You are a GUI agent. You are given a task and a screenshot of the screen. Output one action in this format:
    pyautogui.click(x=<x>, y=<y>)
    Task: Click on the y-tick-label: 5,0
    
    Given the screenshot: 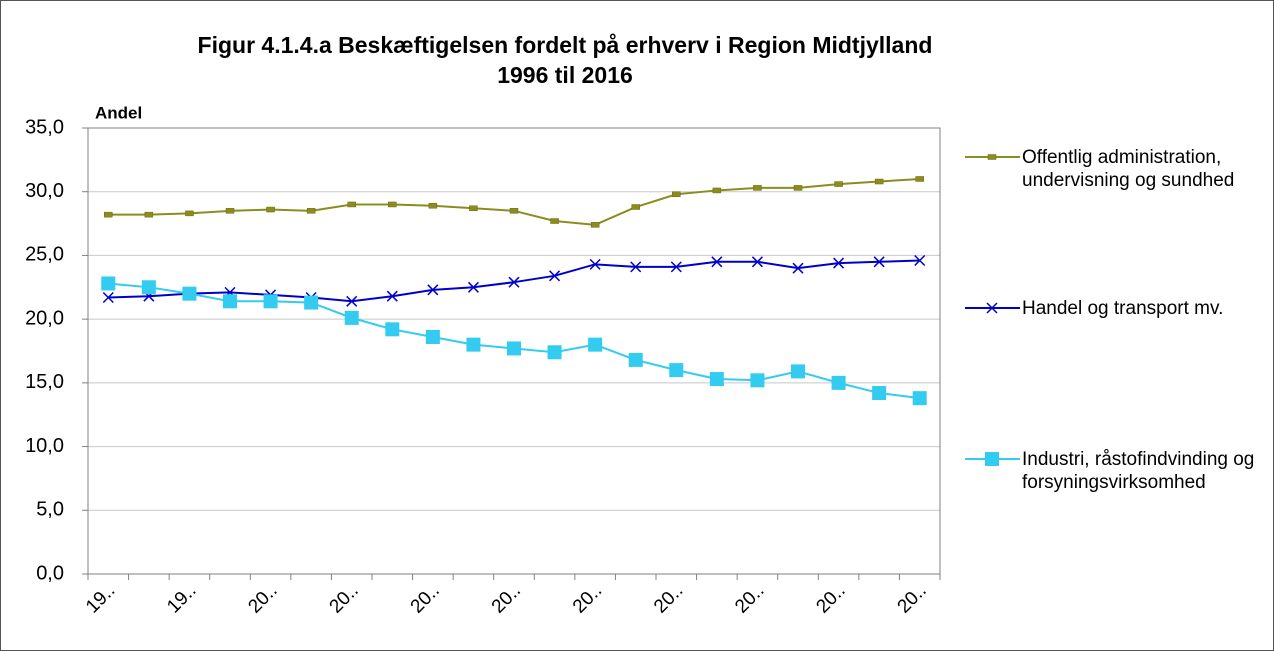 What is the action you would take?
    pyautogui.click(x=50, y=510)
    